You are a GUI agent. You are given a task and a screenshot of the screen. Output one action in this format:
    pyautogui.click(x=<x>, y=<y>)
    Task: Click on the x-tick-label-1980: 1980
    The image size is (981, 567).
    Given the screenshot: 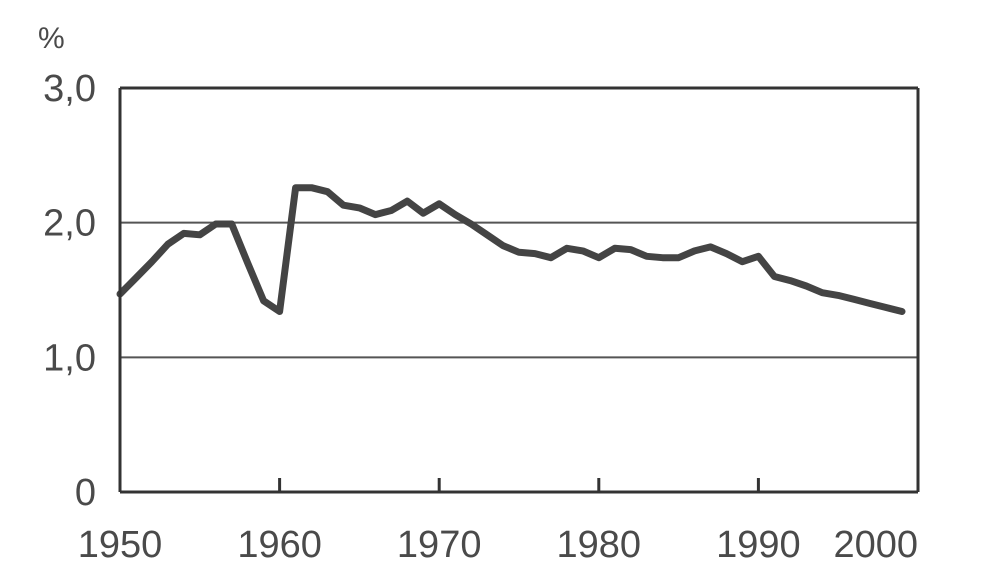 What is the action you would take?
    pyautogui.click(x=599, y=545)
    